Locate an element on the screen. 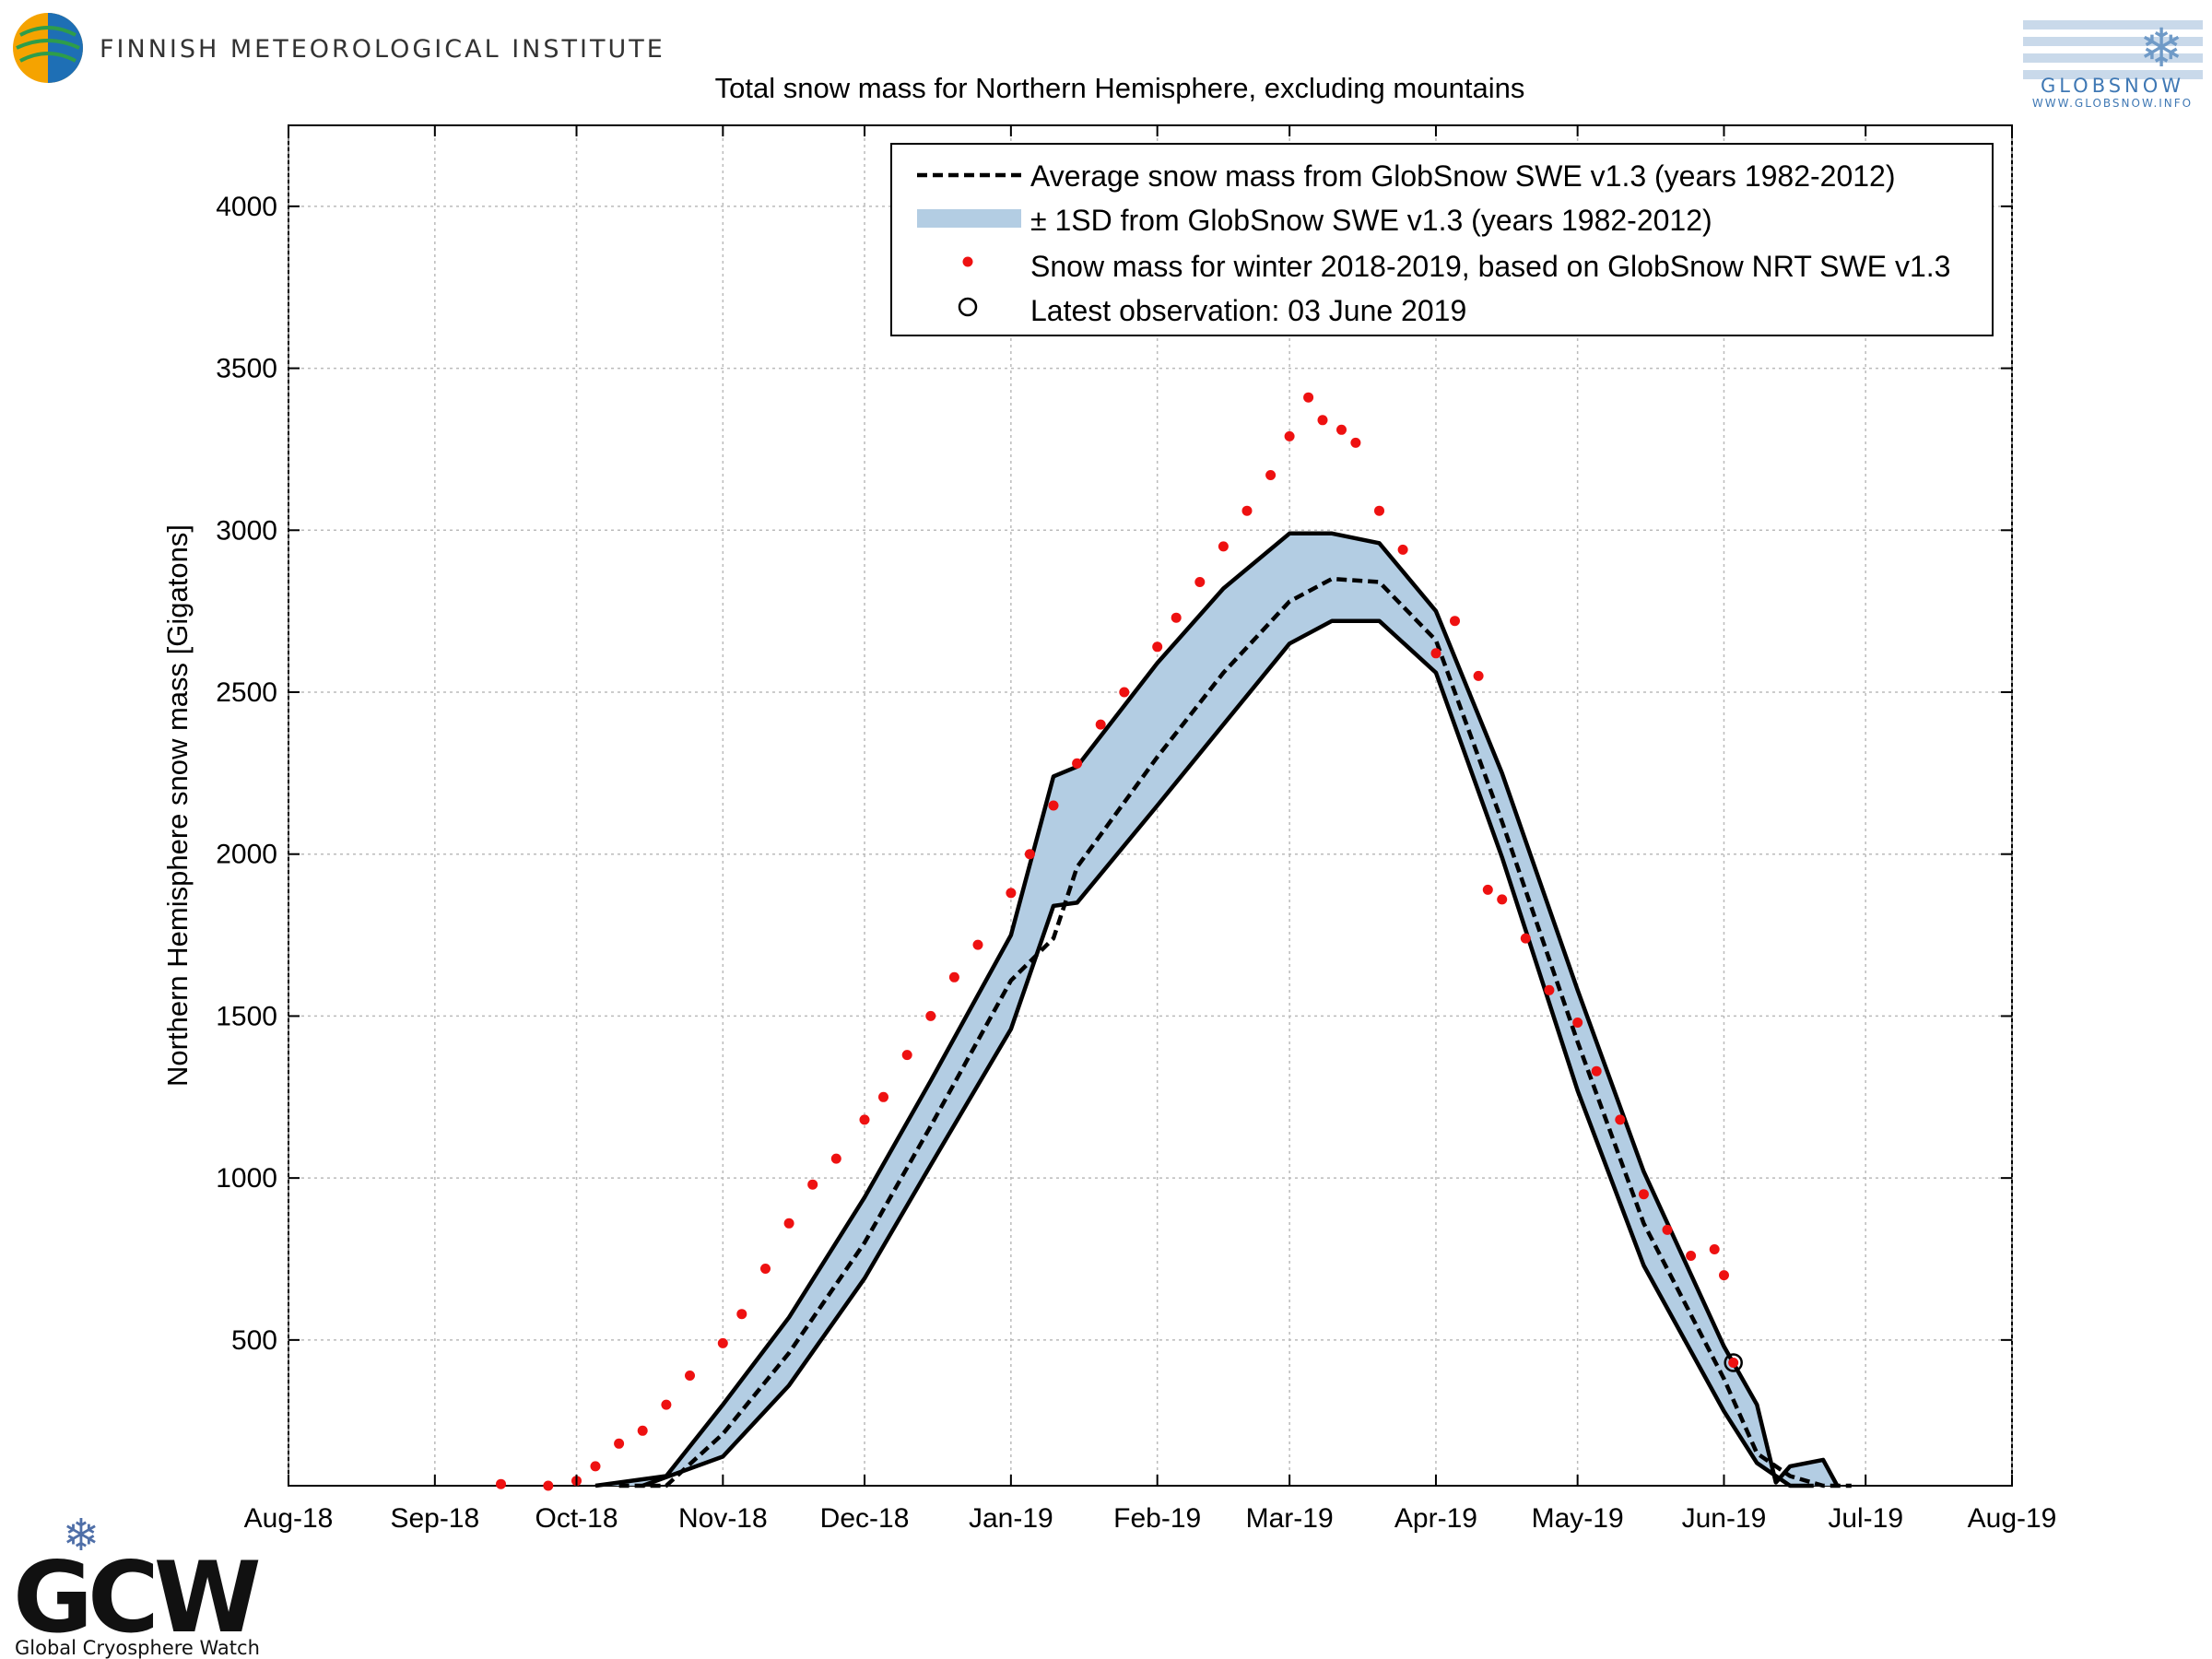  globsnow-wordmark: GLOBSNOW is located at coordinates (2112, 86).